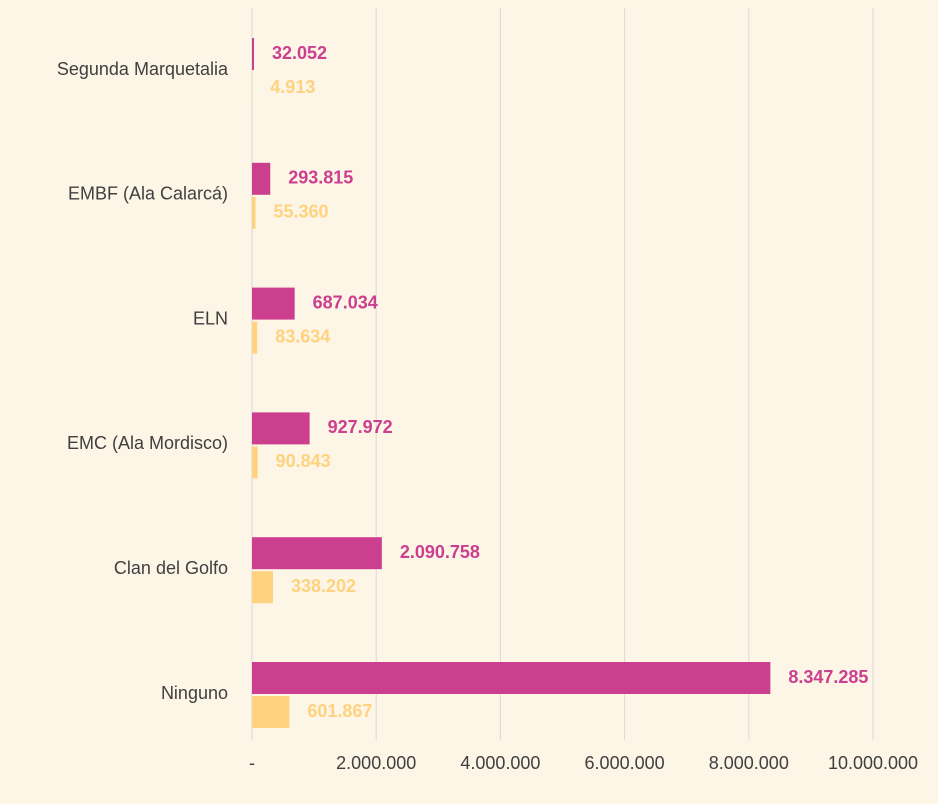 Image resolution: width=938 pixels, height=804 pixels. What do you see at coordinates (148, 194) in the screenshot?
I see `y-tick-label: EMBF (Ala Calarcá)` at bounding box center [148, 194].